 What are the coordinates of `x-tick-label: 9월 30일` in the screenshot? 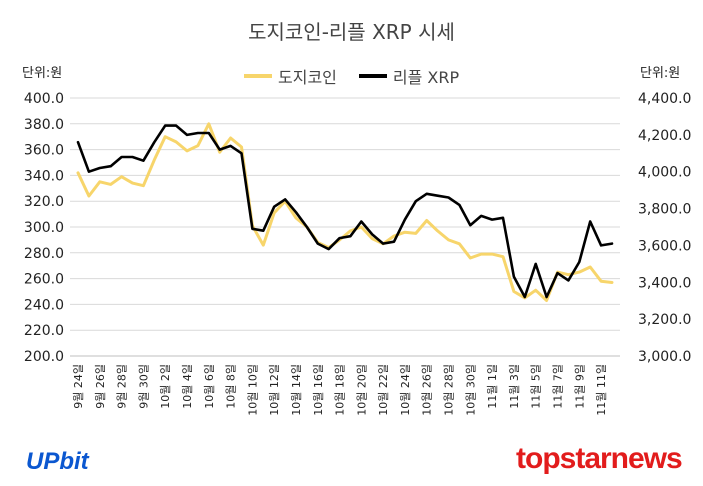 It's located at (143, 386).